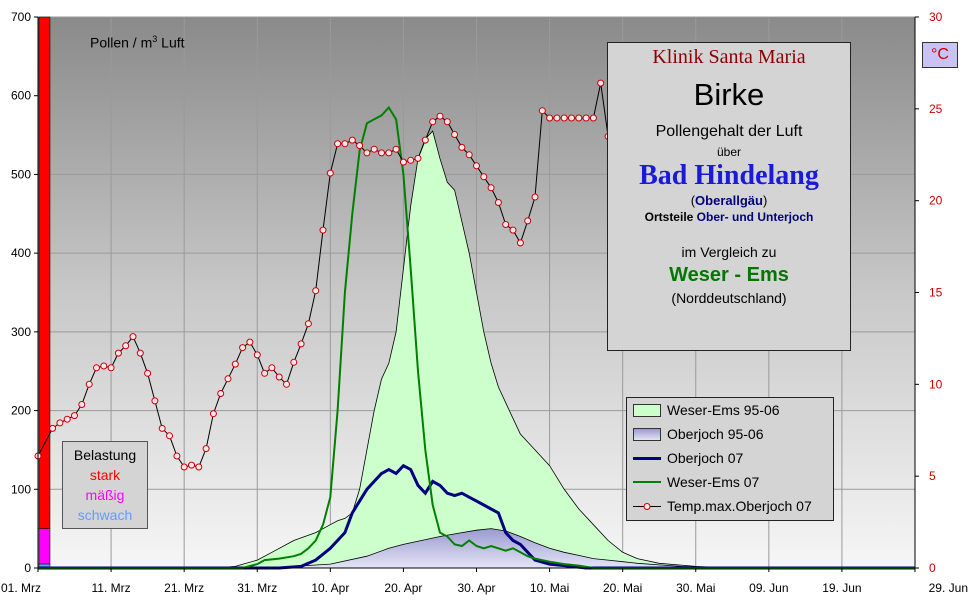 Image resolution: width=970 pixels, height=604 pixels. I want to click on x-tick-label: 21. Mrz, so click(184, 588).